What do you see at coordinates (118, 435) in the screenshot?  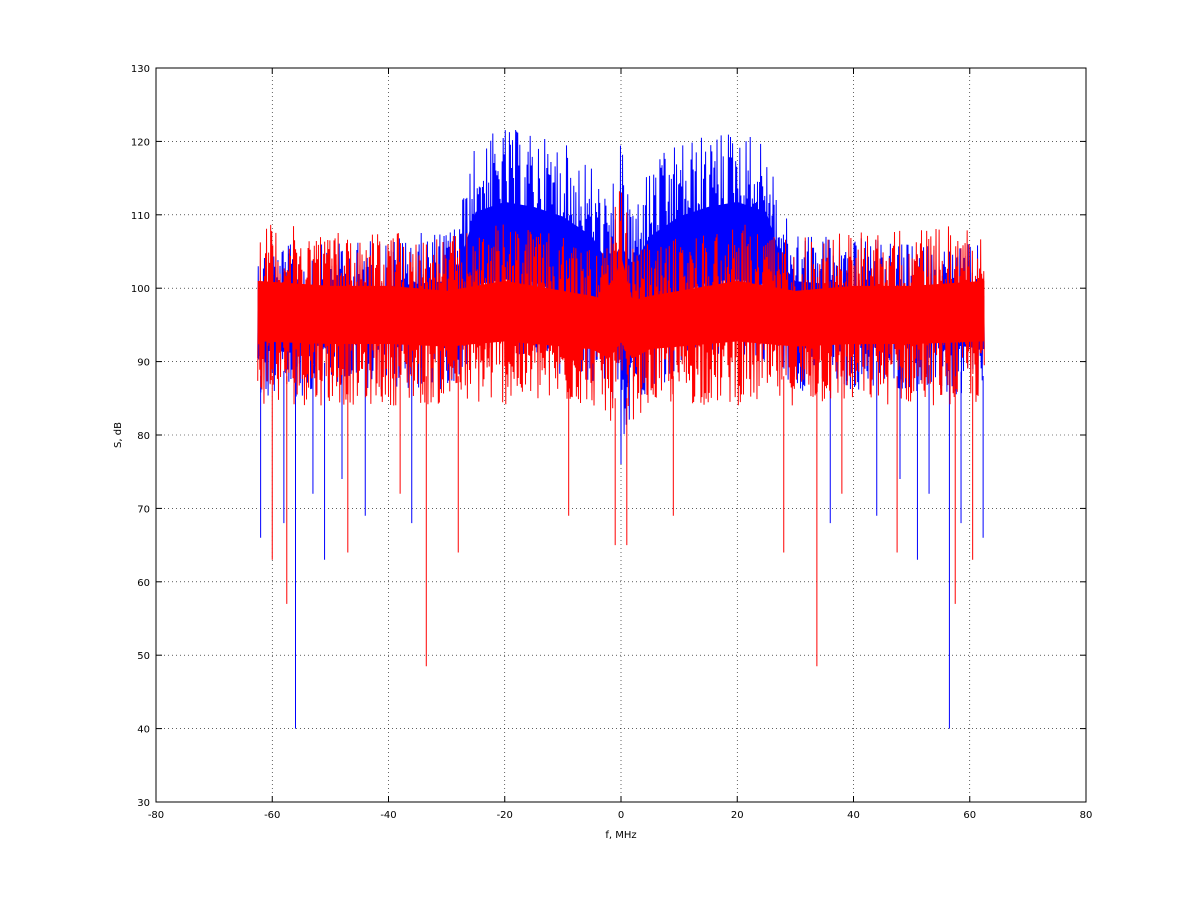 I see `y-axis-label: S, dB` at bounding box center [118, 435].